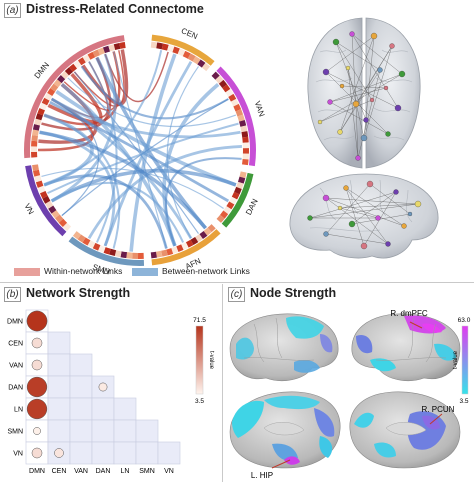  Describe the element at coordinates (42, 70) in the screenshot. I see `network-label-dmn: DMN` at that location.